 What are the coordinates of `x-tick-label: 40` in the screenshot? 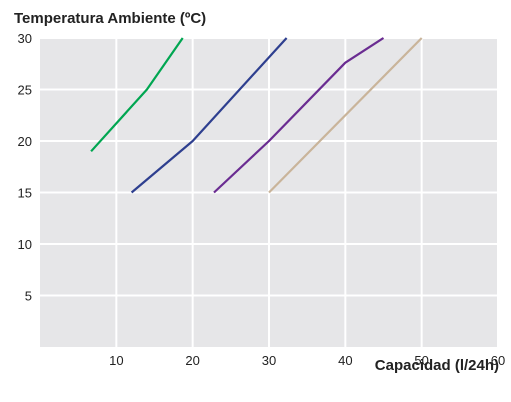 It's located at (345, 360).